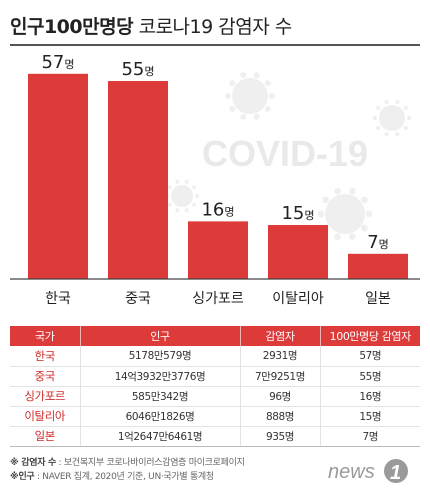  I want to click on note-line: ※ 감염자 수 : 보건복지부 코로나바이러스감염증 마이크로페이지, so click(127, 463).